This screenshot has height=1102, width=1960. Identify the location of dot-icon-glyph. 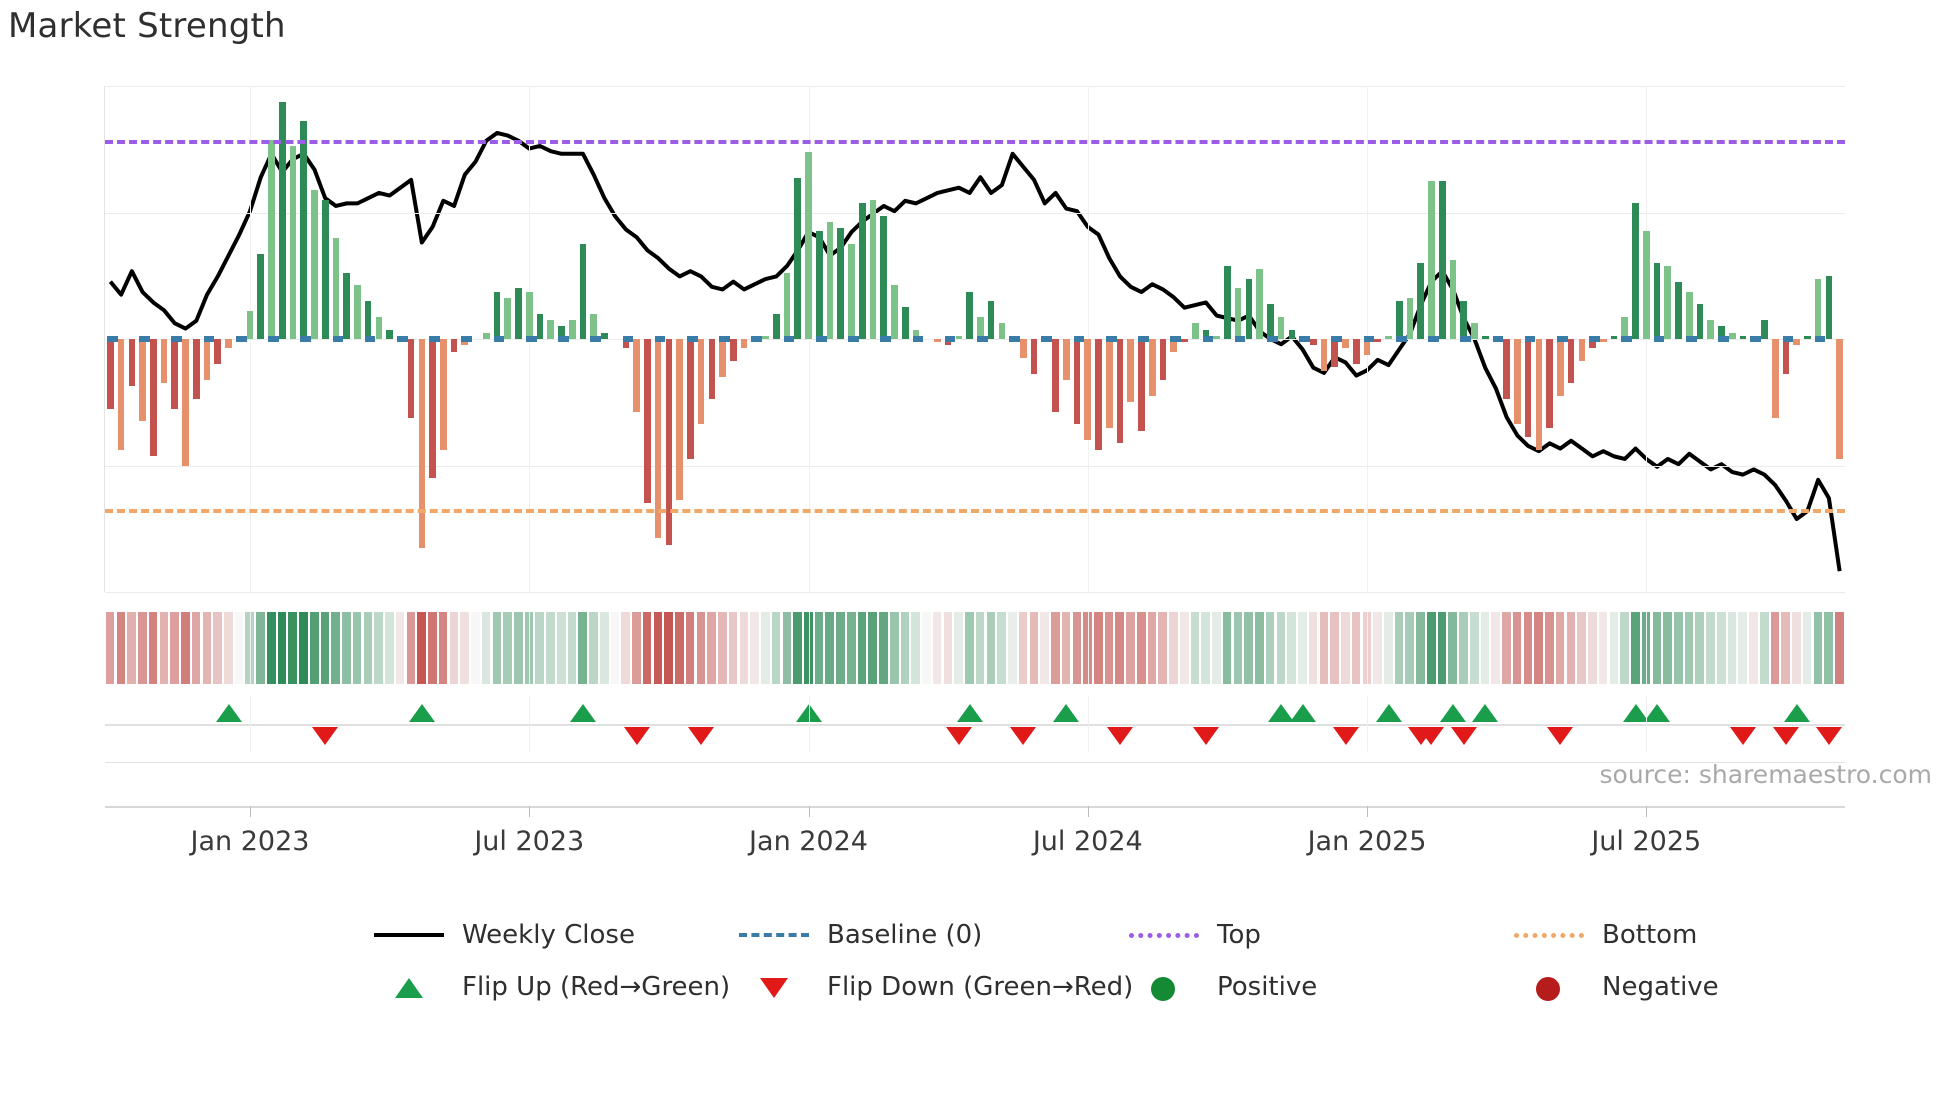
(1163, 989).